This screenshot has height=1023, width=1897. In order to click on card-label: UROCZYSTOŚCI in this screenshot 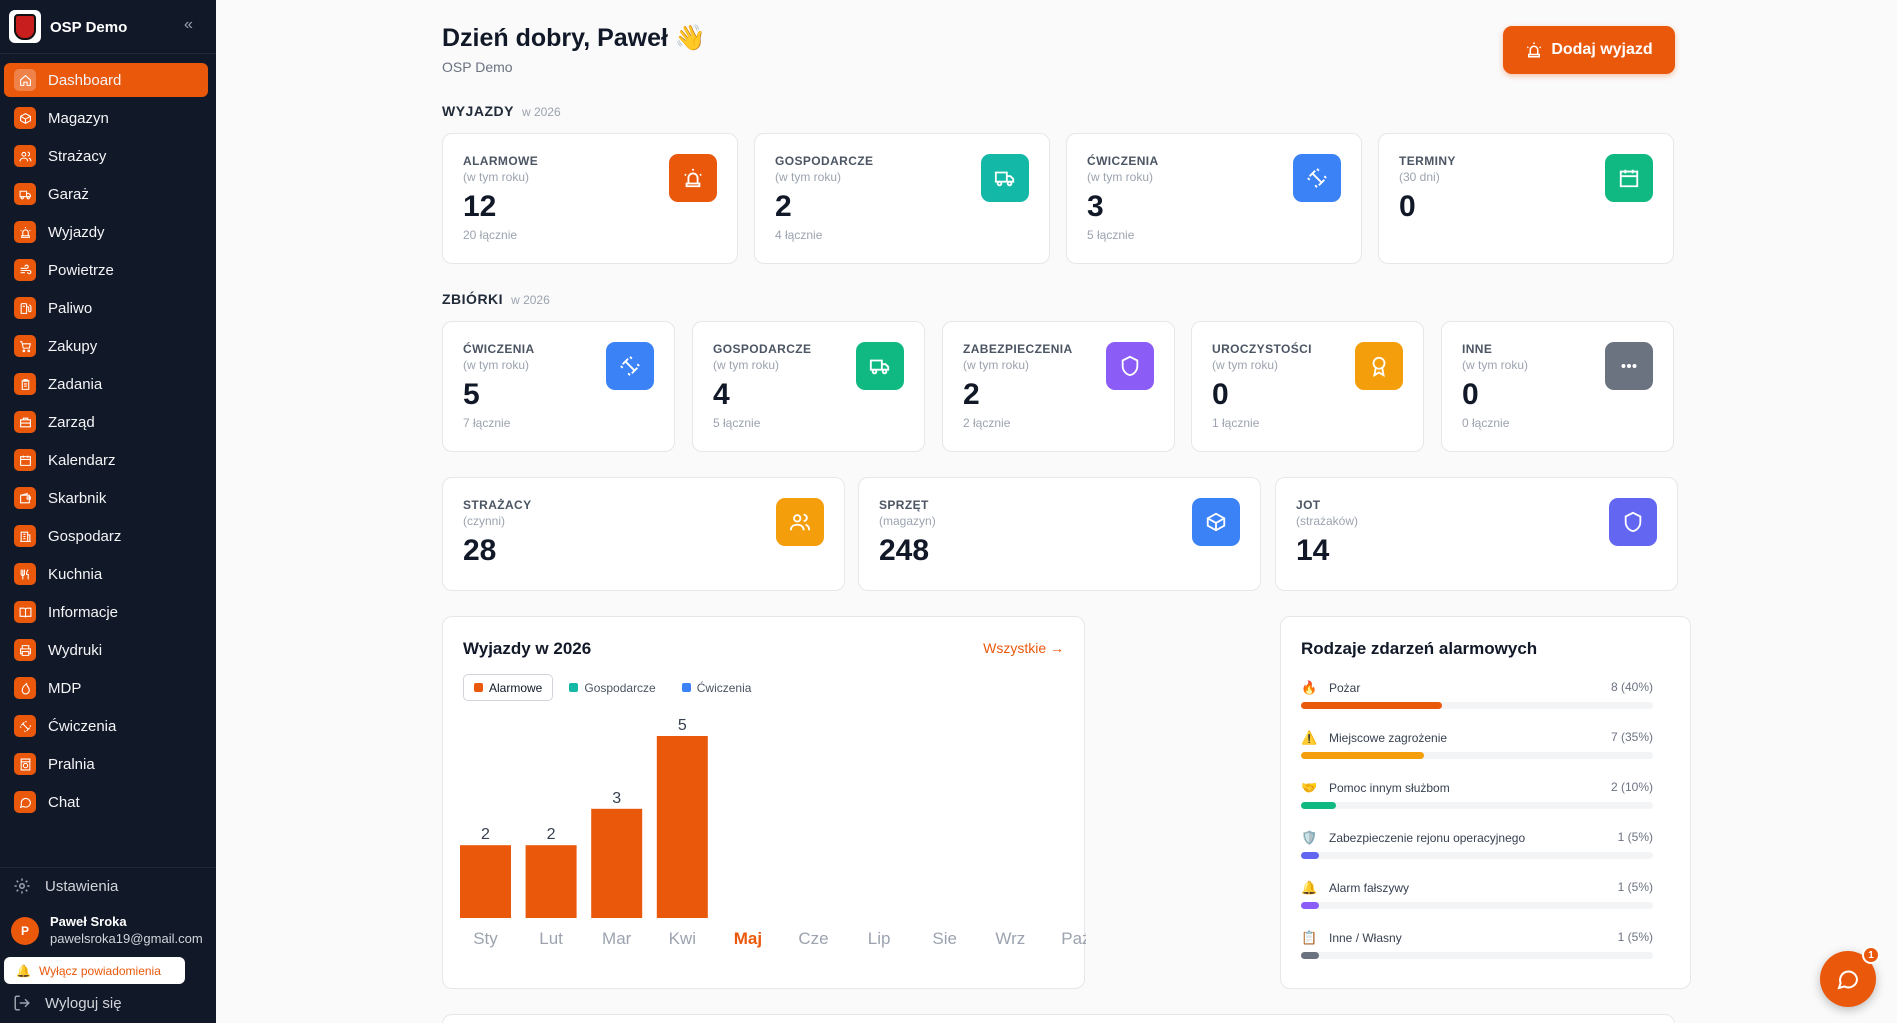, I will do `click(1262, 349)`.